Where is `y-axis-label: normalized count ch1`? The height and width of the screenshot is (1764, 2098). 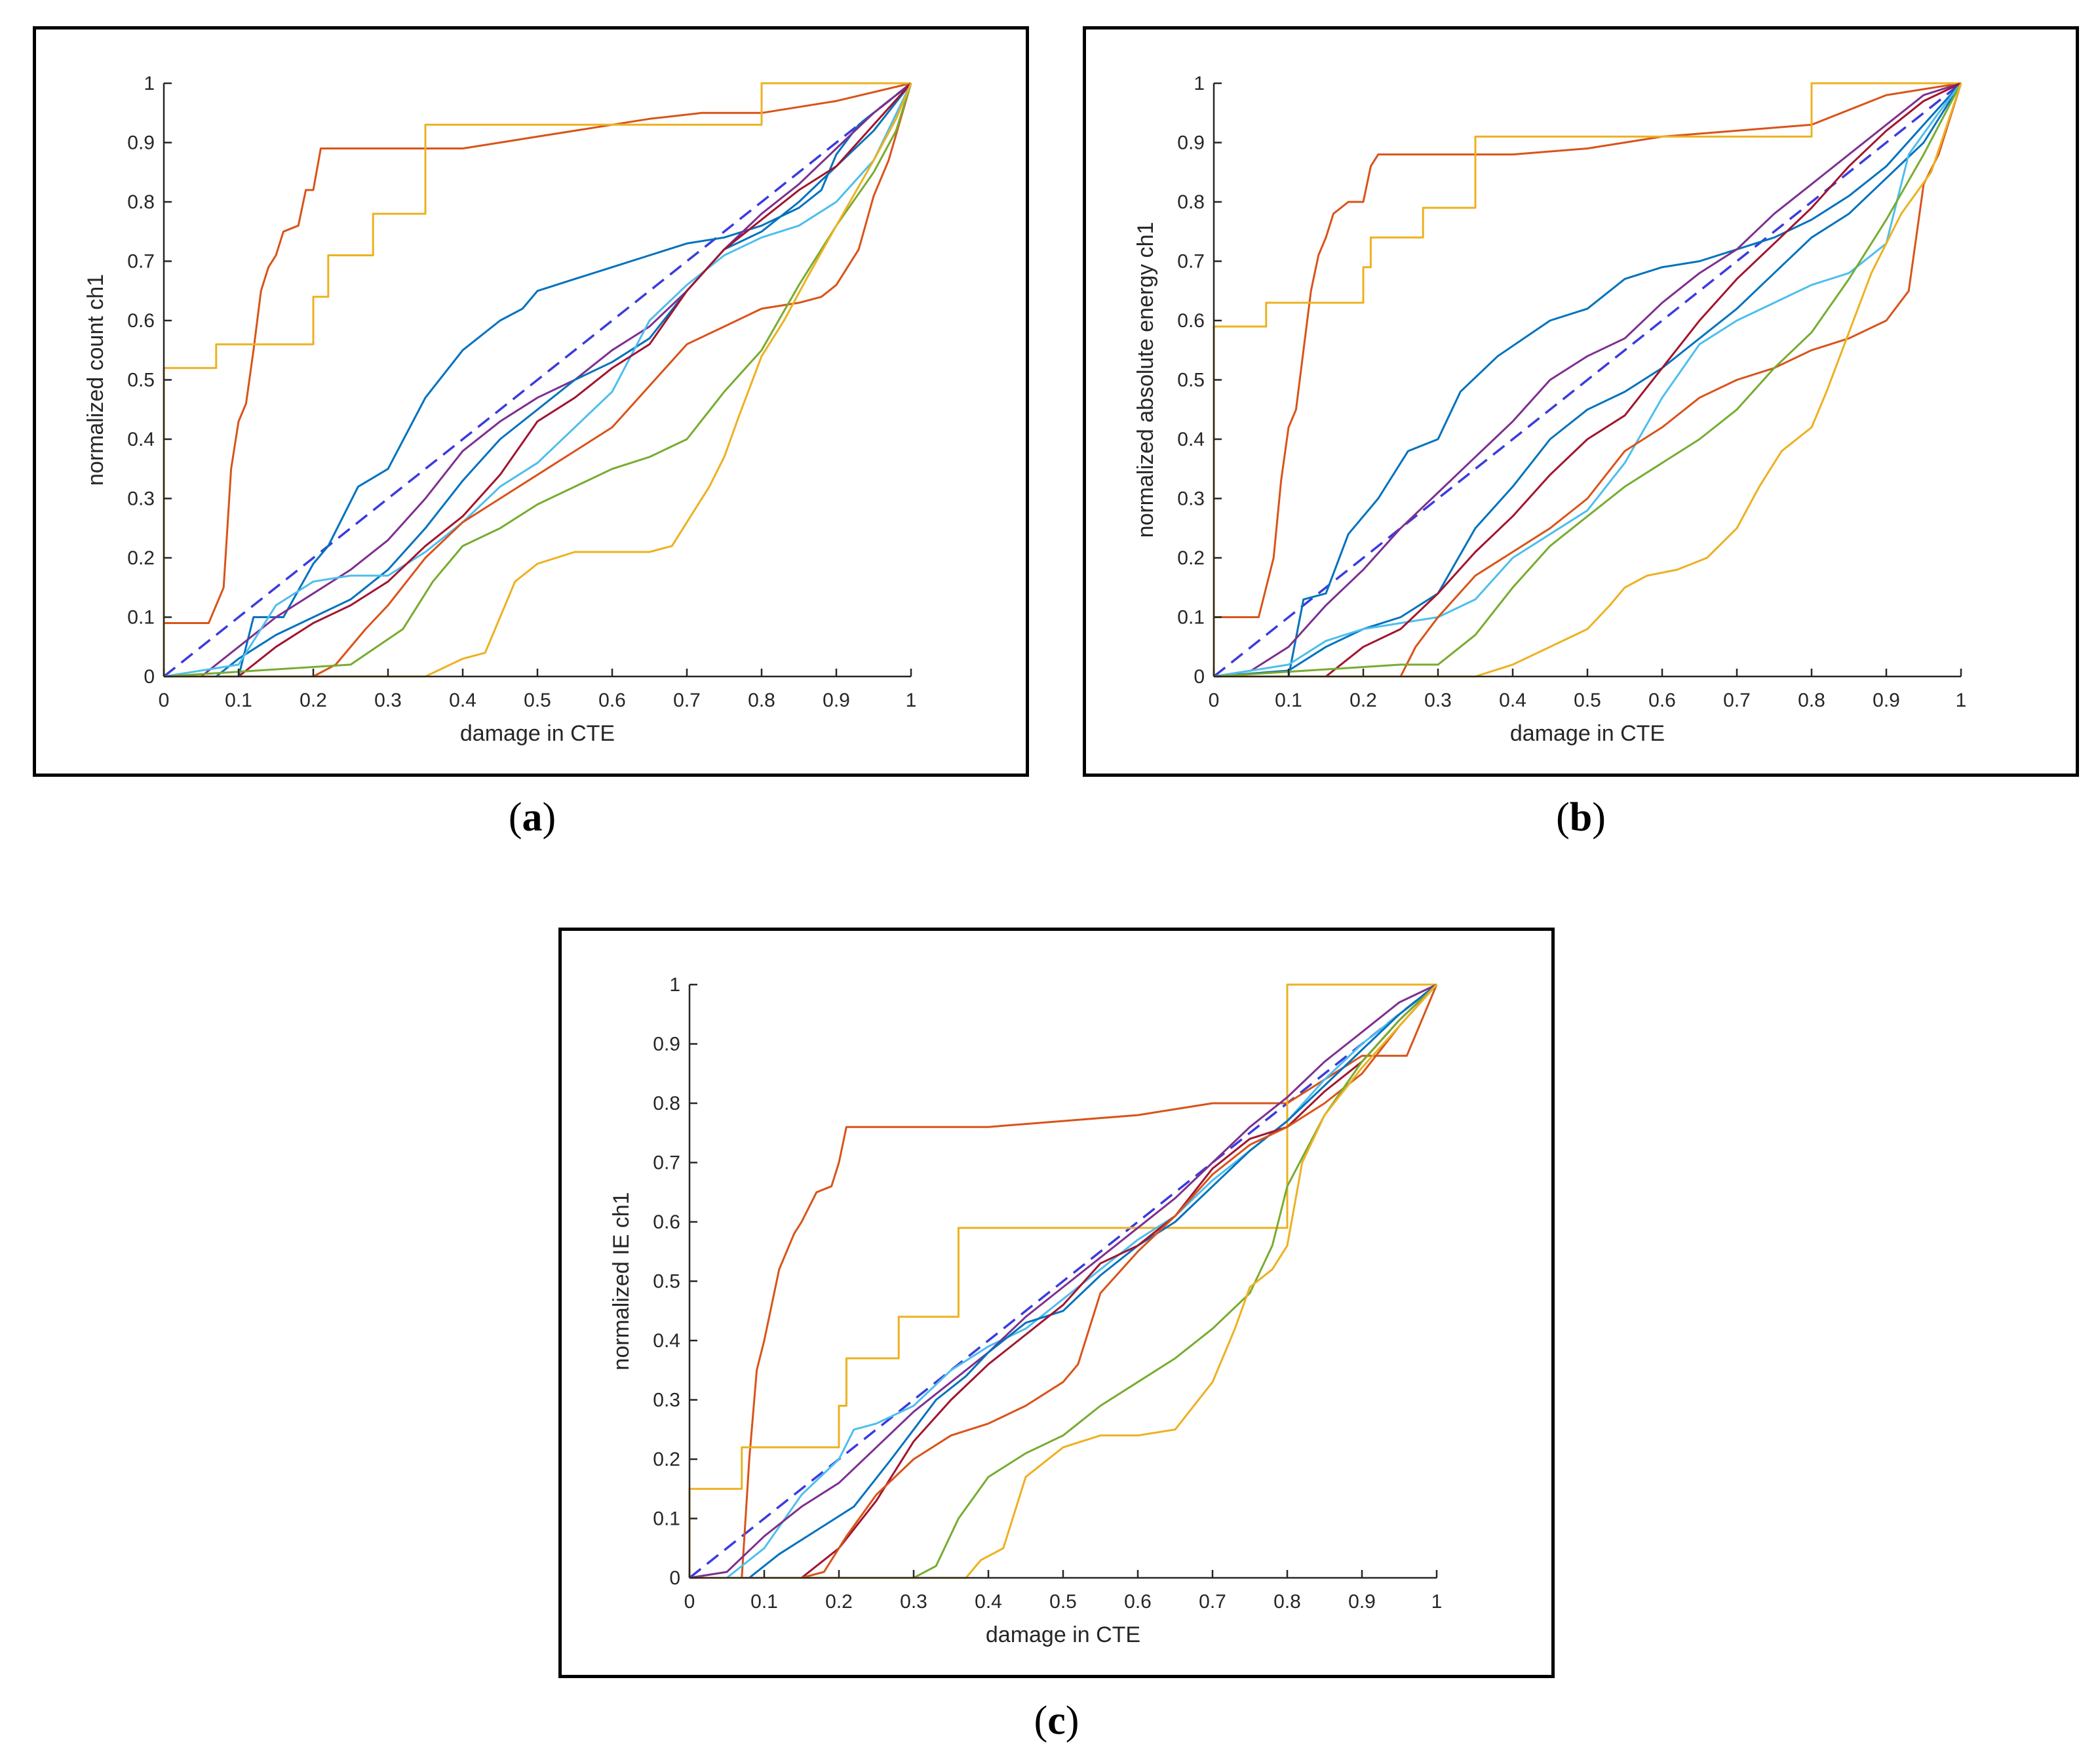
y-axis-label: normalized count ch1 is located at coordinates (95, 380).